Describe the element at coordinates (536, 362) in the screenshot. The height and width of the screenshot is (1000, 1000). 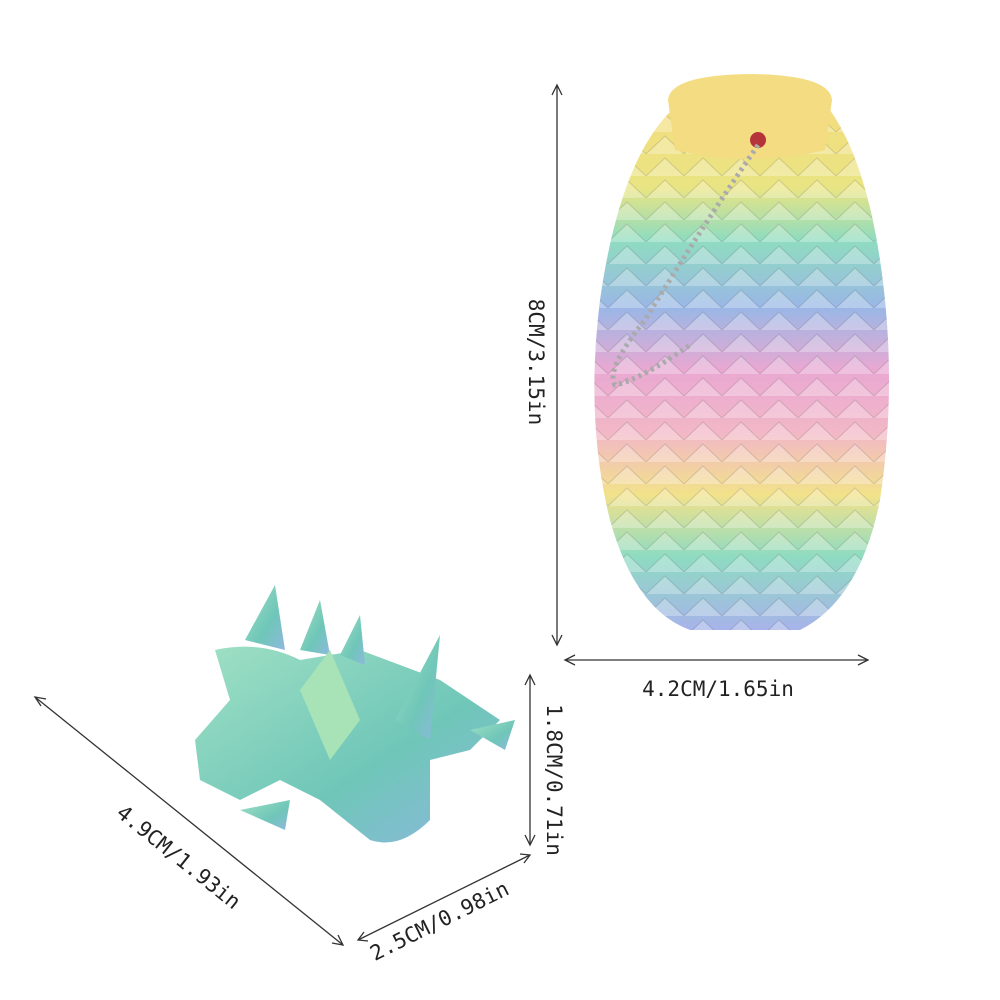
I see `egg-height-label: 8CM/3.15in` at that location.